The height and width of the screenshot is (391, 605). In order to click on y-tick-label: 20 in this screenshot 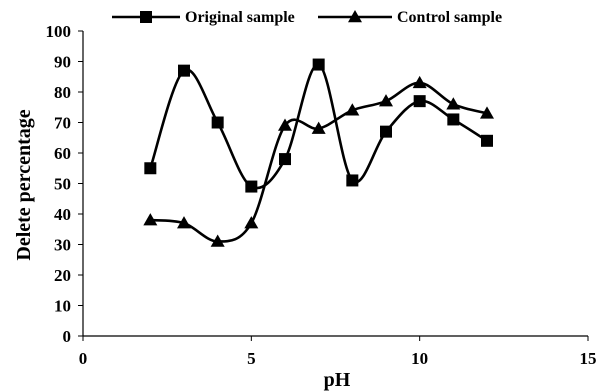, I will do `click(62, 275)`.